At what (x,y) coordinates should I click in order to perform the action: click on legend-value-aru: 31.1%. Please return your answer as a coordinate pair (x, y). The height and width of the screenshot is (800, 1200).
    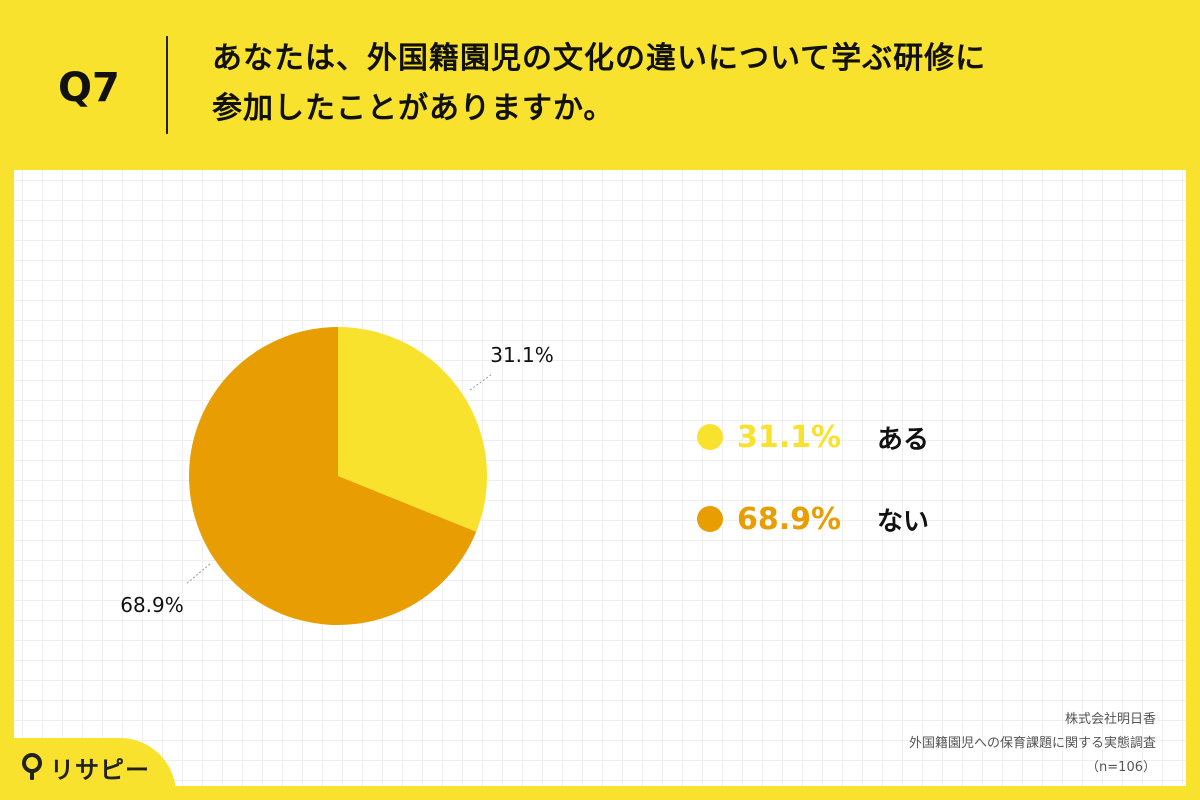
    Looking at the image, I should click on (789, 437).